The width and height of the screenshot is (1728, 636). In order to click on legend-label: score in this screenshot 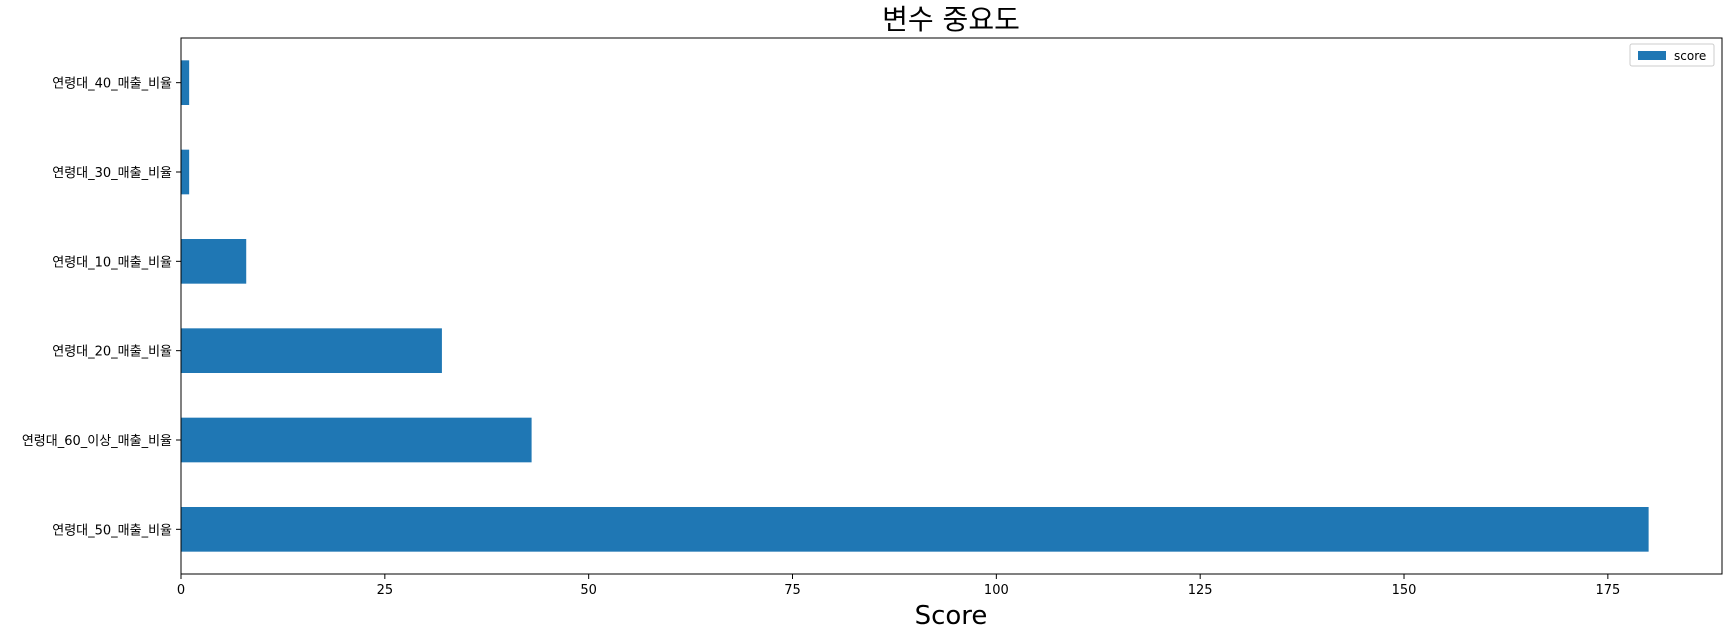, I will do `click(1690, 56)`.